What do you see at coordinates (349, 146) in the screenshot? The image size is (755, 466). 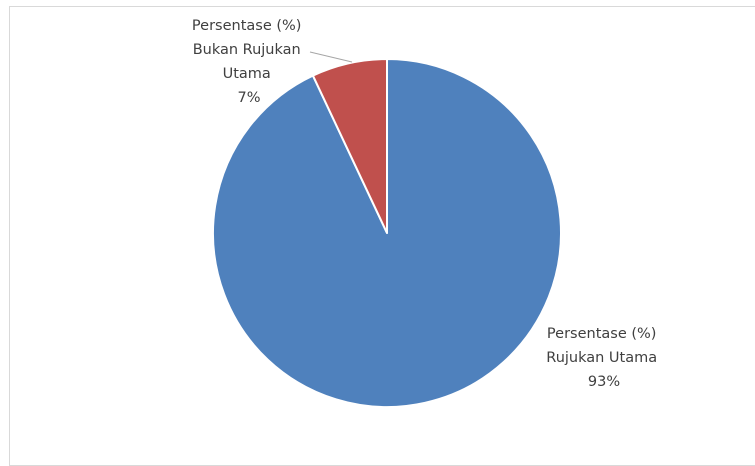 I see `pie-slice-bukan-rujukan-utama` at bounding box center [349, 146].